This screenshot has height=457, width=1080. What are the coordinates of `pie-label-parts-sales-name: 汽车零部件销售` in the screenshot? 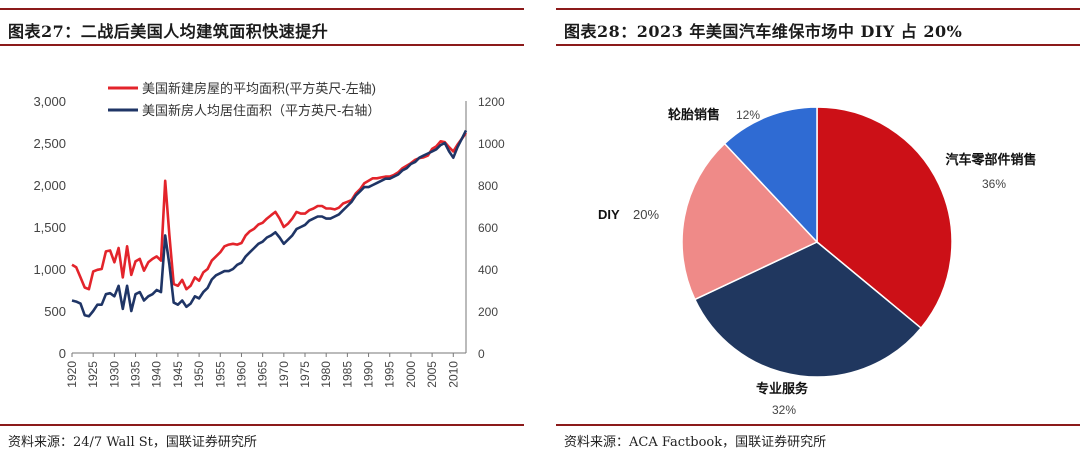 It's located at (990, 159).